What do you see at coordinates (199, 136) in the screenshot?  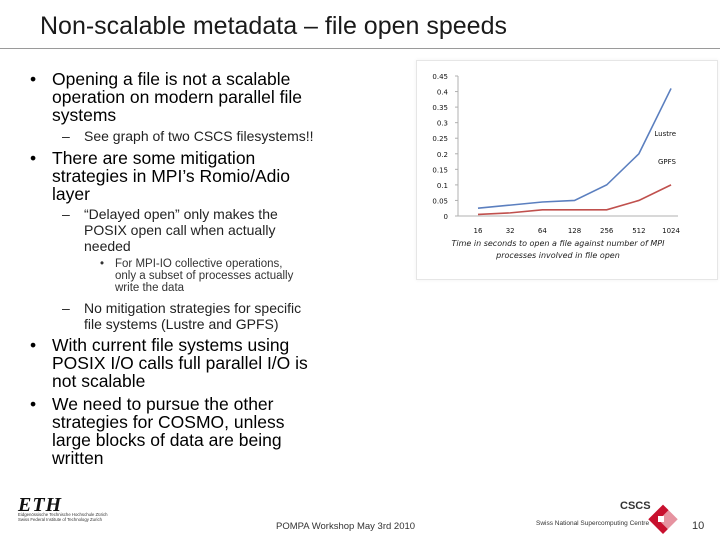 I see `sub-bullet-text: See graph of two CSCS filesystems!!` at bounding box center [199, 136].